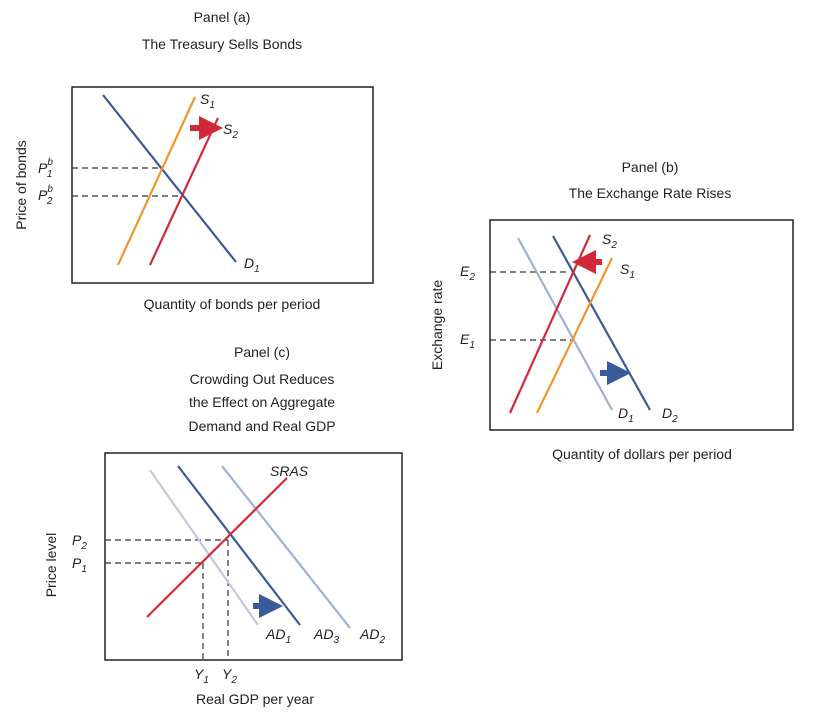 The width and height of the screenshot is (824, 721). I want to click on panel-title: Demand and Real GDP, so click(261, 426).